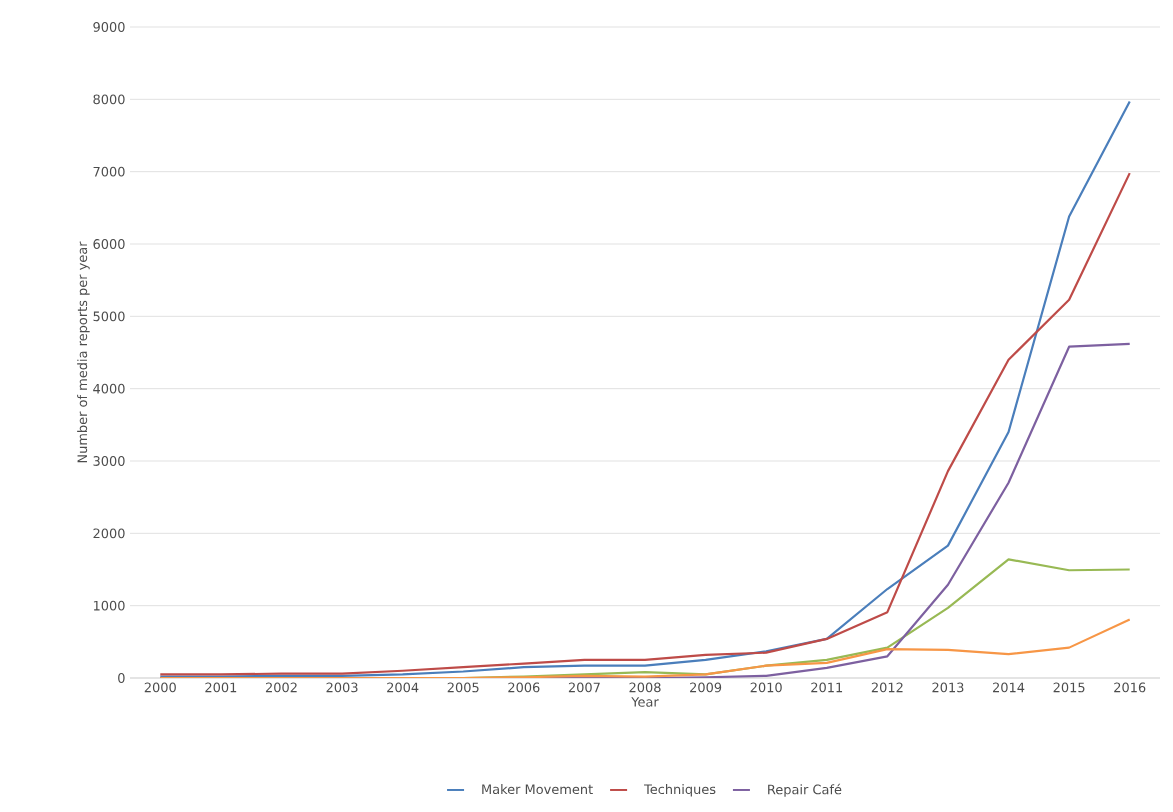  I want to click on y-tick-label: 0, so click(121, 678).